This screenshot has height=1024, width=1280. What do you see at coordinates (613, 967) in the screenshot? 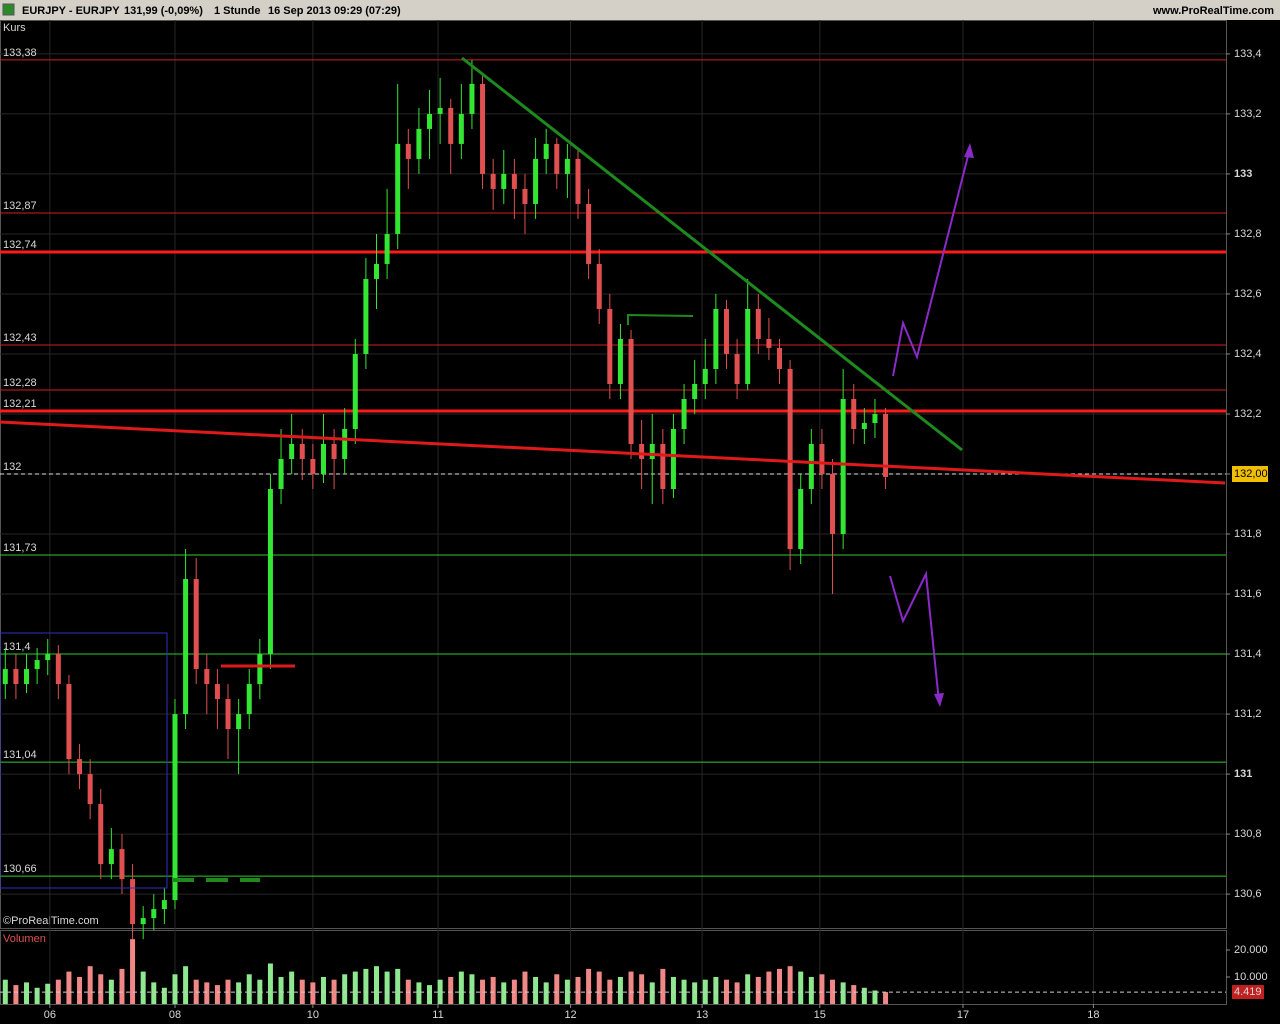
I see `volume-pane` at bounding box center [613, 967].